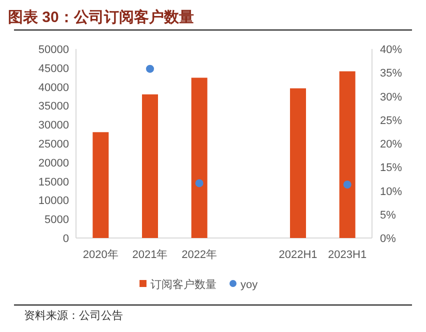 Image resolution: width=426 pixels, height=332 pixels. What do you see at coordinates (53, 163) in the screenshot?
I see `y-tick-label: 20000` at bounding box center [53, 163].